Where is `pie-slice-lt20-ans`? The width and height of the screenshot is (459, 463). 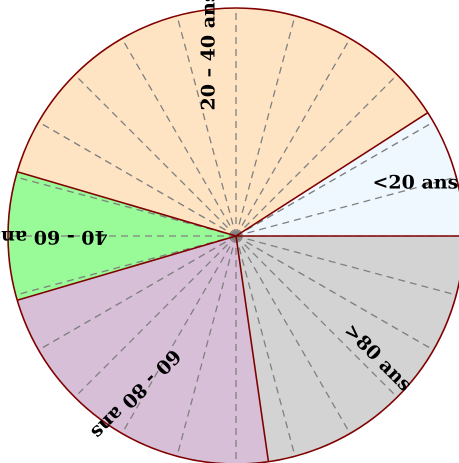
pie-slice-lt20-ans is located at coordinates (347, 174).